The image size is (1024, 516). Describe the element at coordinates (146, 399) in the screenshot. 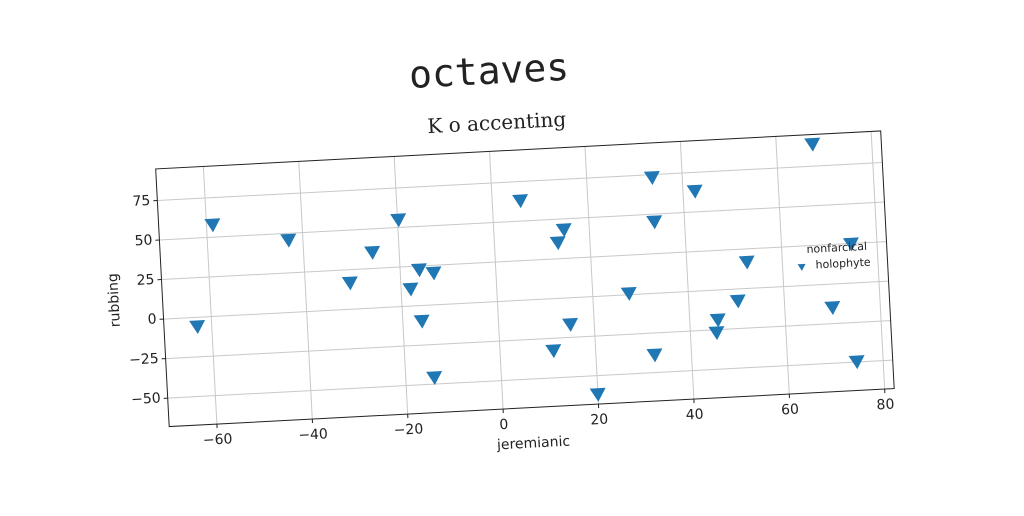

I see `y-tick-label: −50` at that location.